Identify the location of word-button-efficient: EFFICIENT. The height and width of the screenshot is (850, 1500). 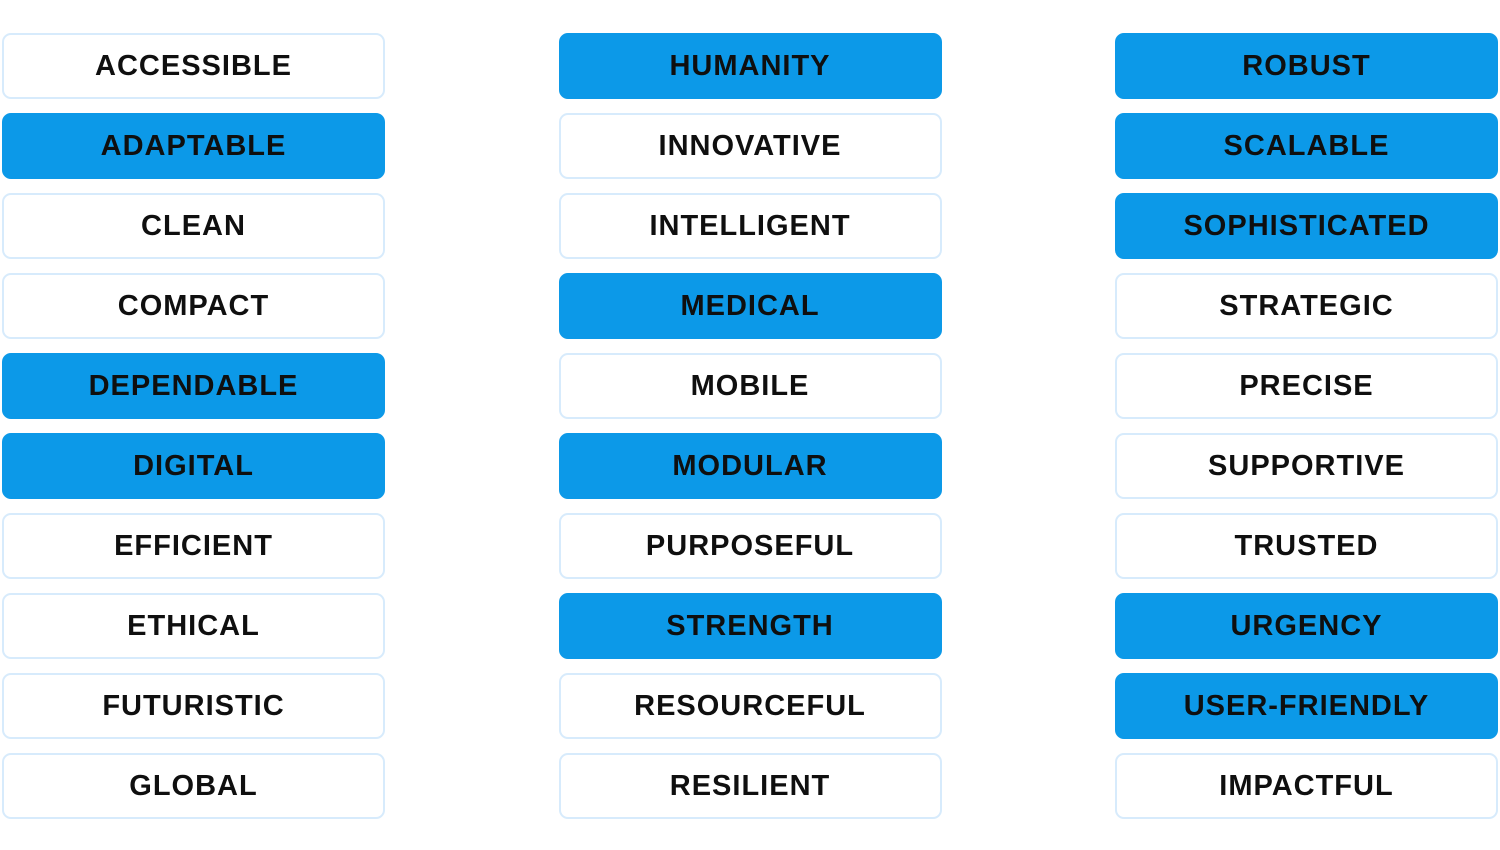
(193, 546).